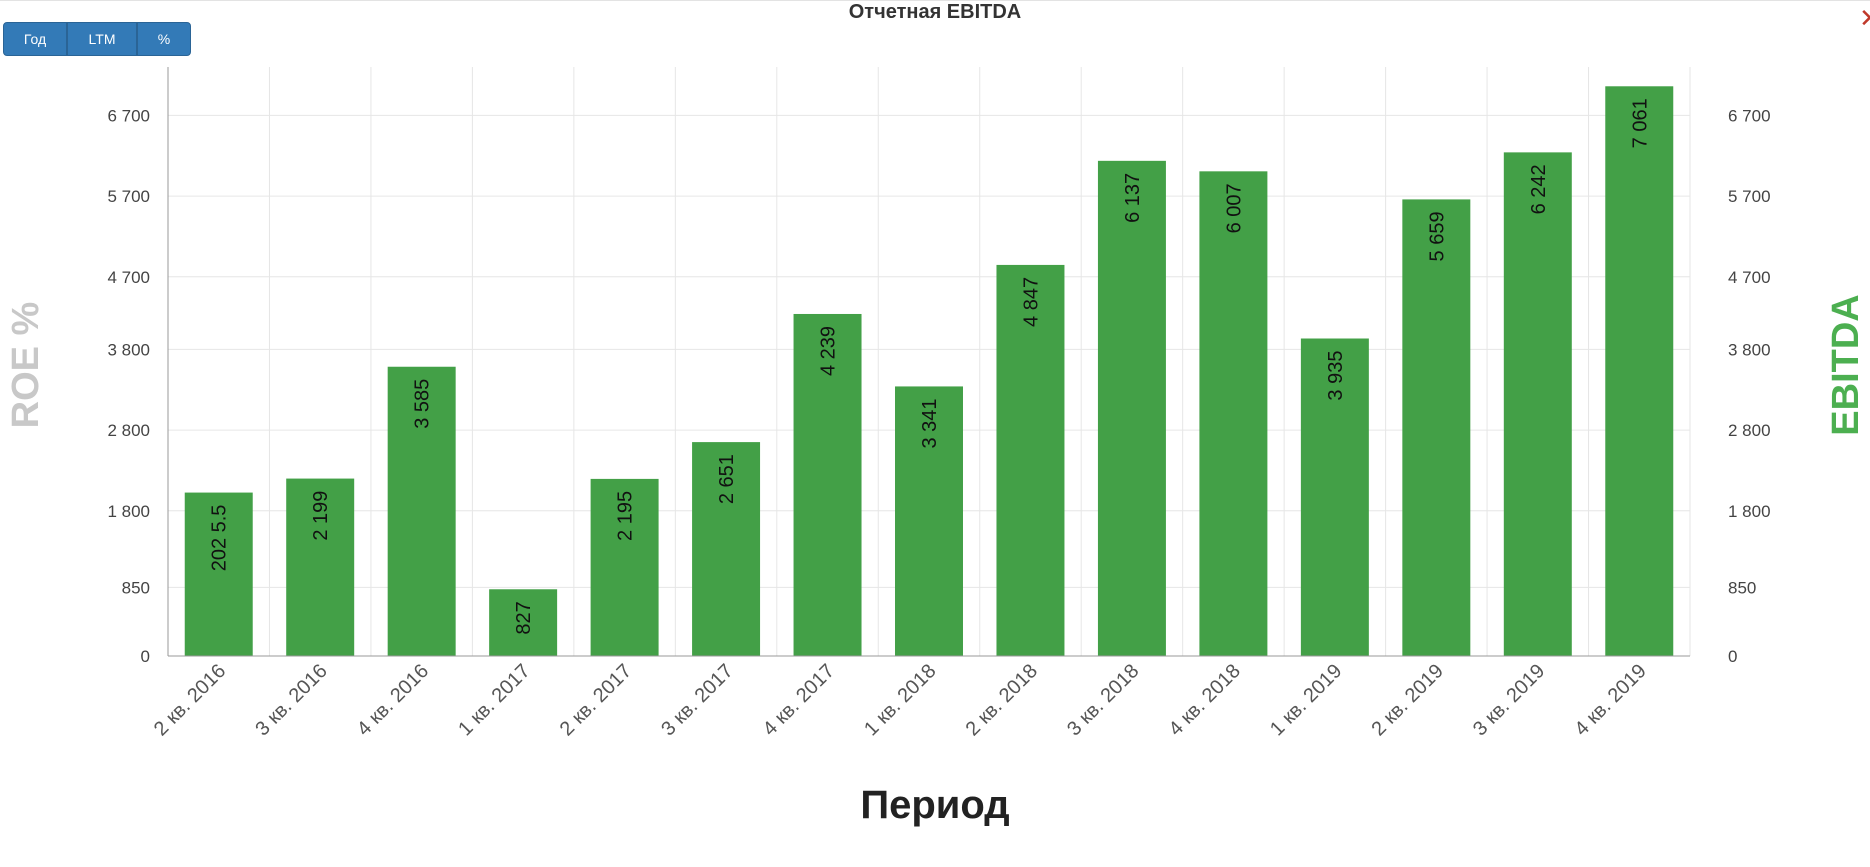  What do you see at coordinates (900, 700) in the screenshot?
I see `x-tick-label: 1 кв. 2018` at bounding box center [900, 700].